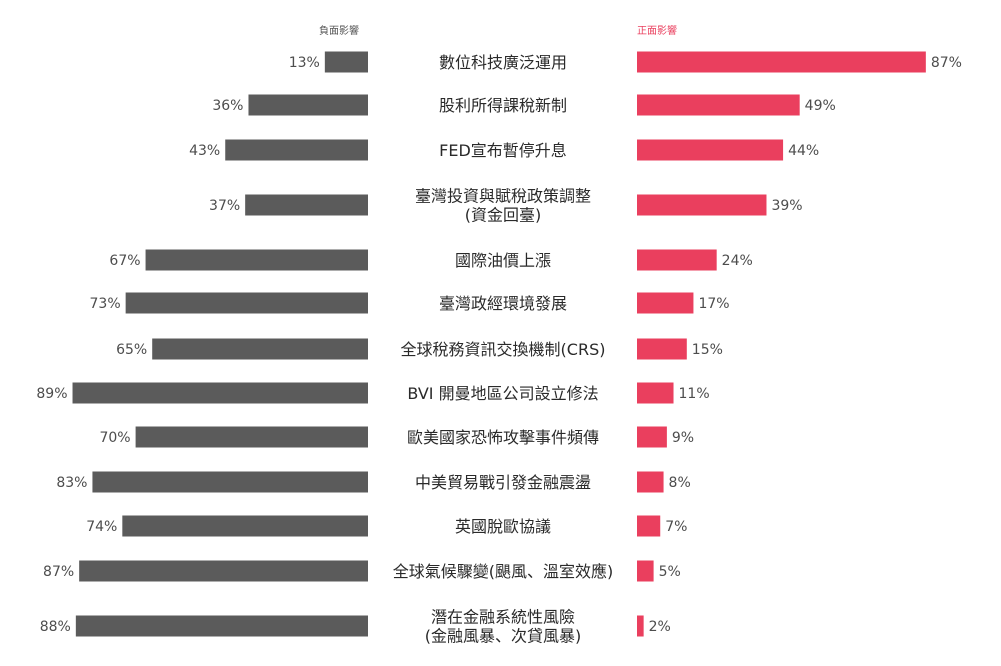  What do you see at coordinates (503, 482) in the screenshot?
I see `category-label: 中美貿易戰引發金融震盪` at bounding box center [503, 482].